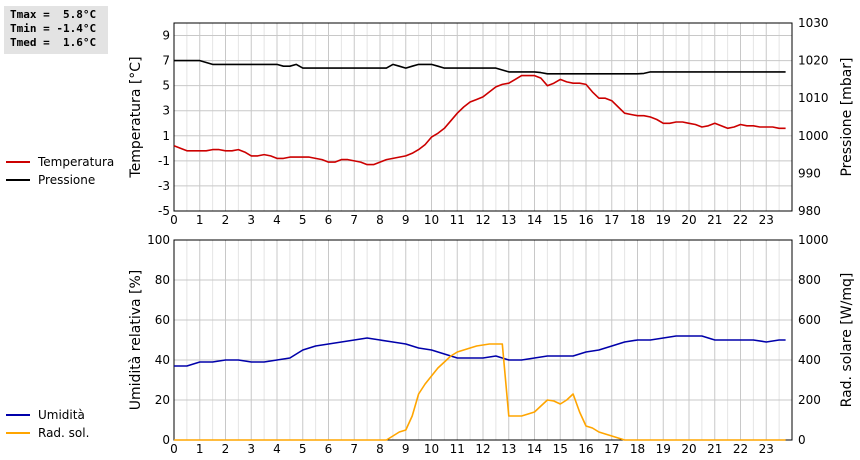 The width and height of the screenshot is (860, 460). What do you see at coordinates (766, 220) in the screenshot?
I see `chart1-x-tick-label: 23` at bounding box center [766, 220].